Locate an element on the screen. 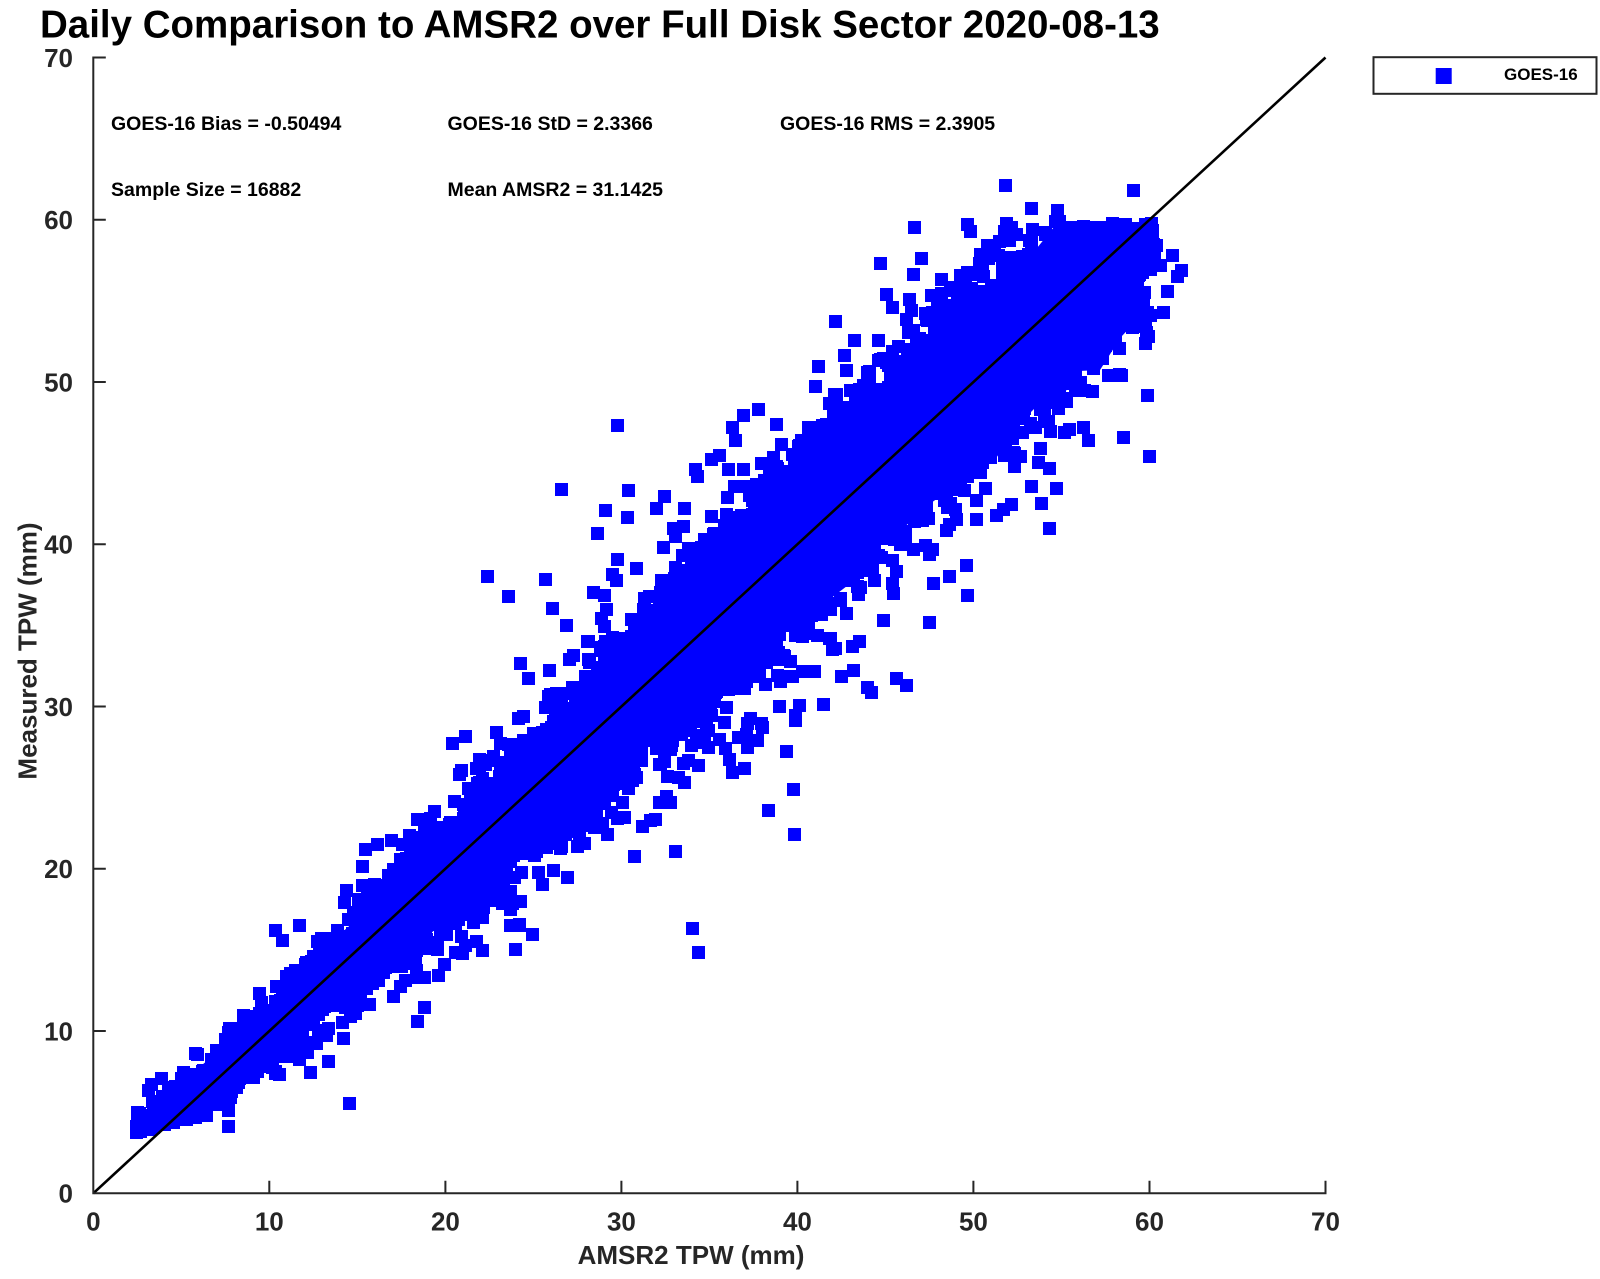  svg-text: GOES-16 RMS = 2.3905 is located at coordinates (887, 124).